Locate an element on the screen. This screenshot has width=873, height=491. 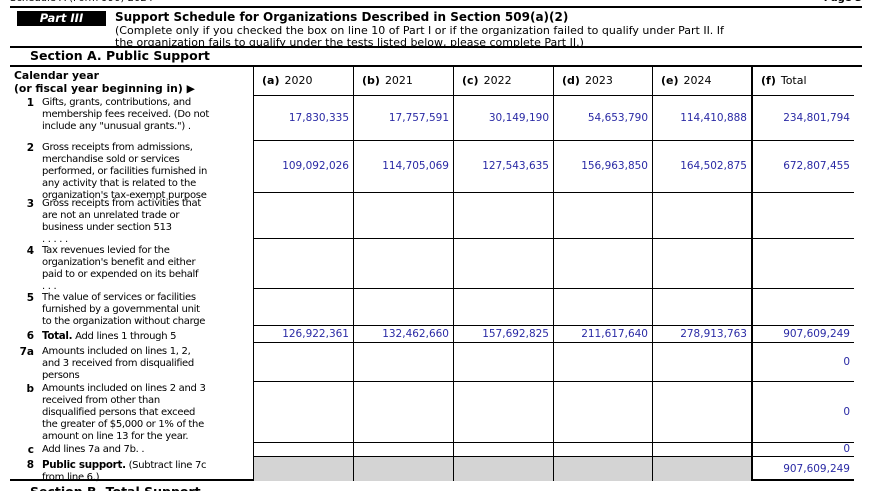
value-cell-2a: 109,092,026 is located at coordinates (303, 166).